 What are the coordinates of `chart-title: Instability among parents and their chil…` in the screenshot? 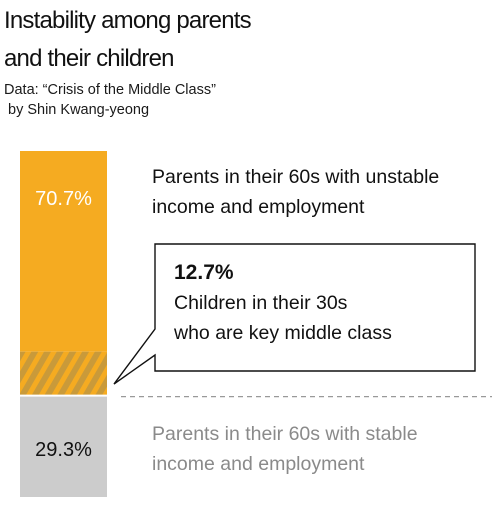 It's located at (234, 40).